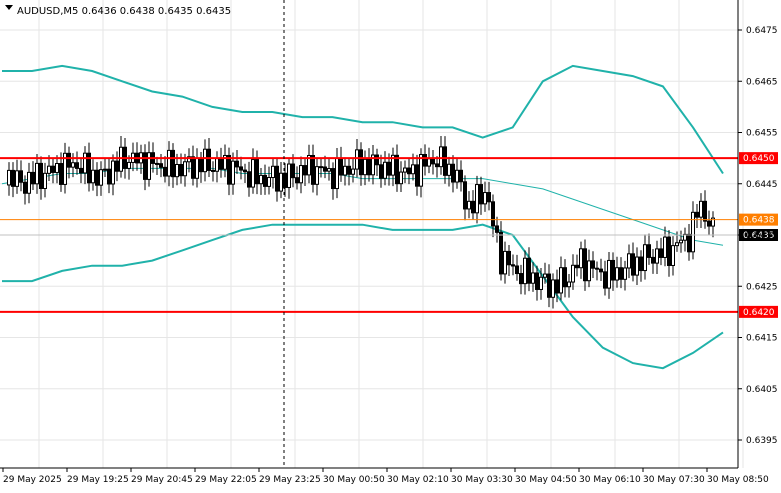 The image size is (781, 493). Describe the element at coordinates (162, 480) in the screenshot. I see `time-tick-label: 29 May 20:45` at that location.